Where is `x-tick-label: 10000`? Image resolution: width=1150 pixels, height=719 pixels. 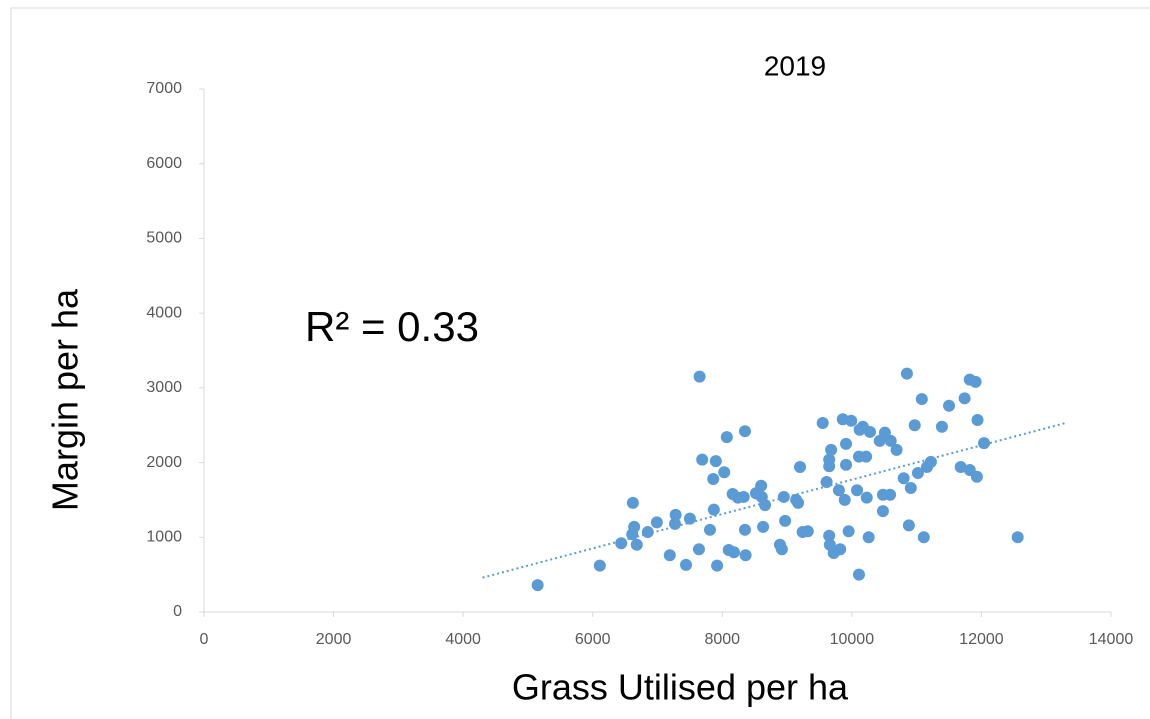
x-tick-label: 10000 is located at coordinates (852, 639).